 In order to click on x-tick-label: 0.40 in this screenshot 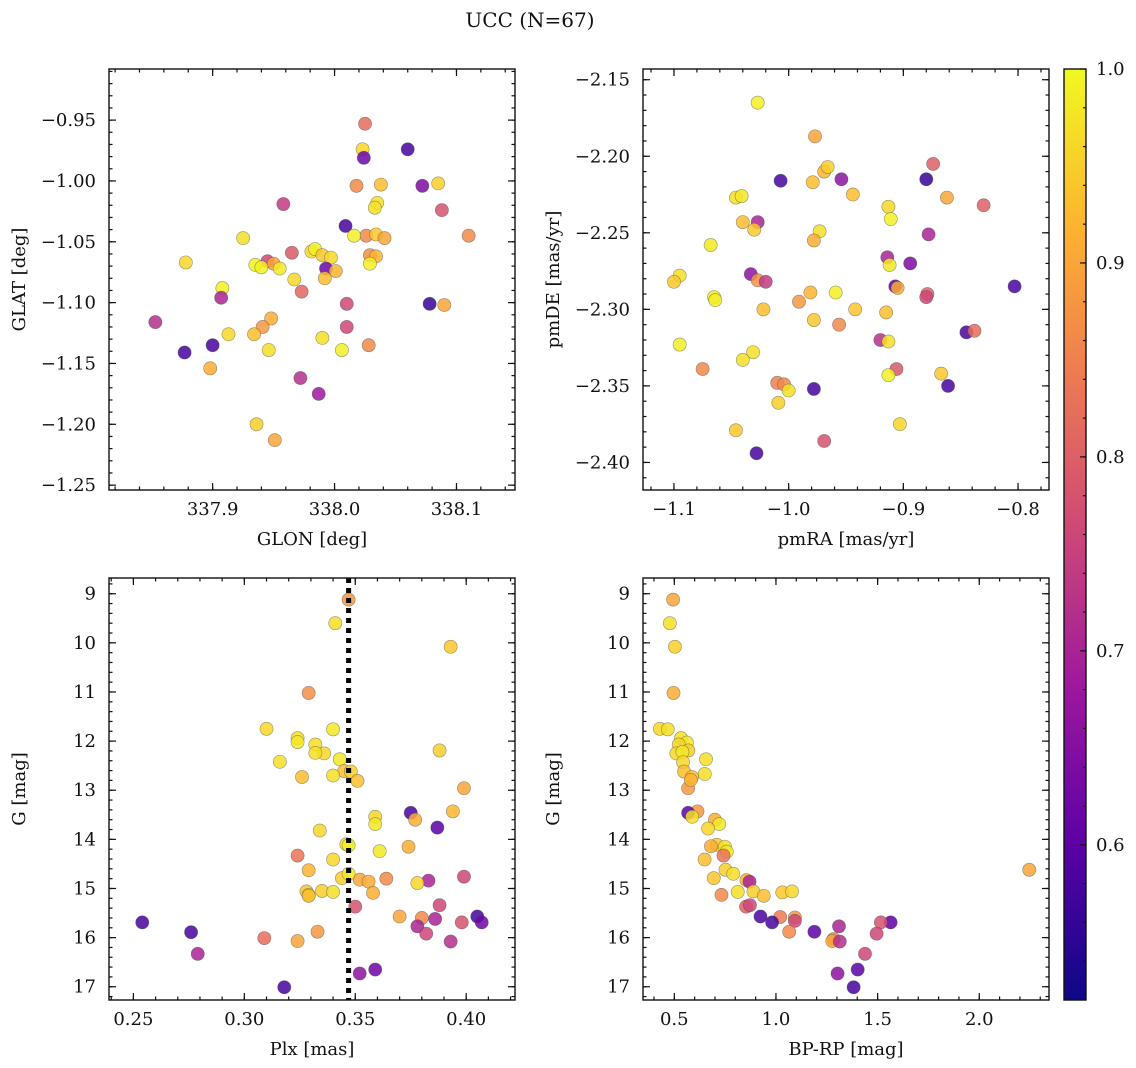, I will do `click(466, 1019)`.